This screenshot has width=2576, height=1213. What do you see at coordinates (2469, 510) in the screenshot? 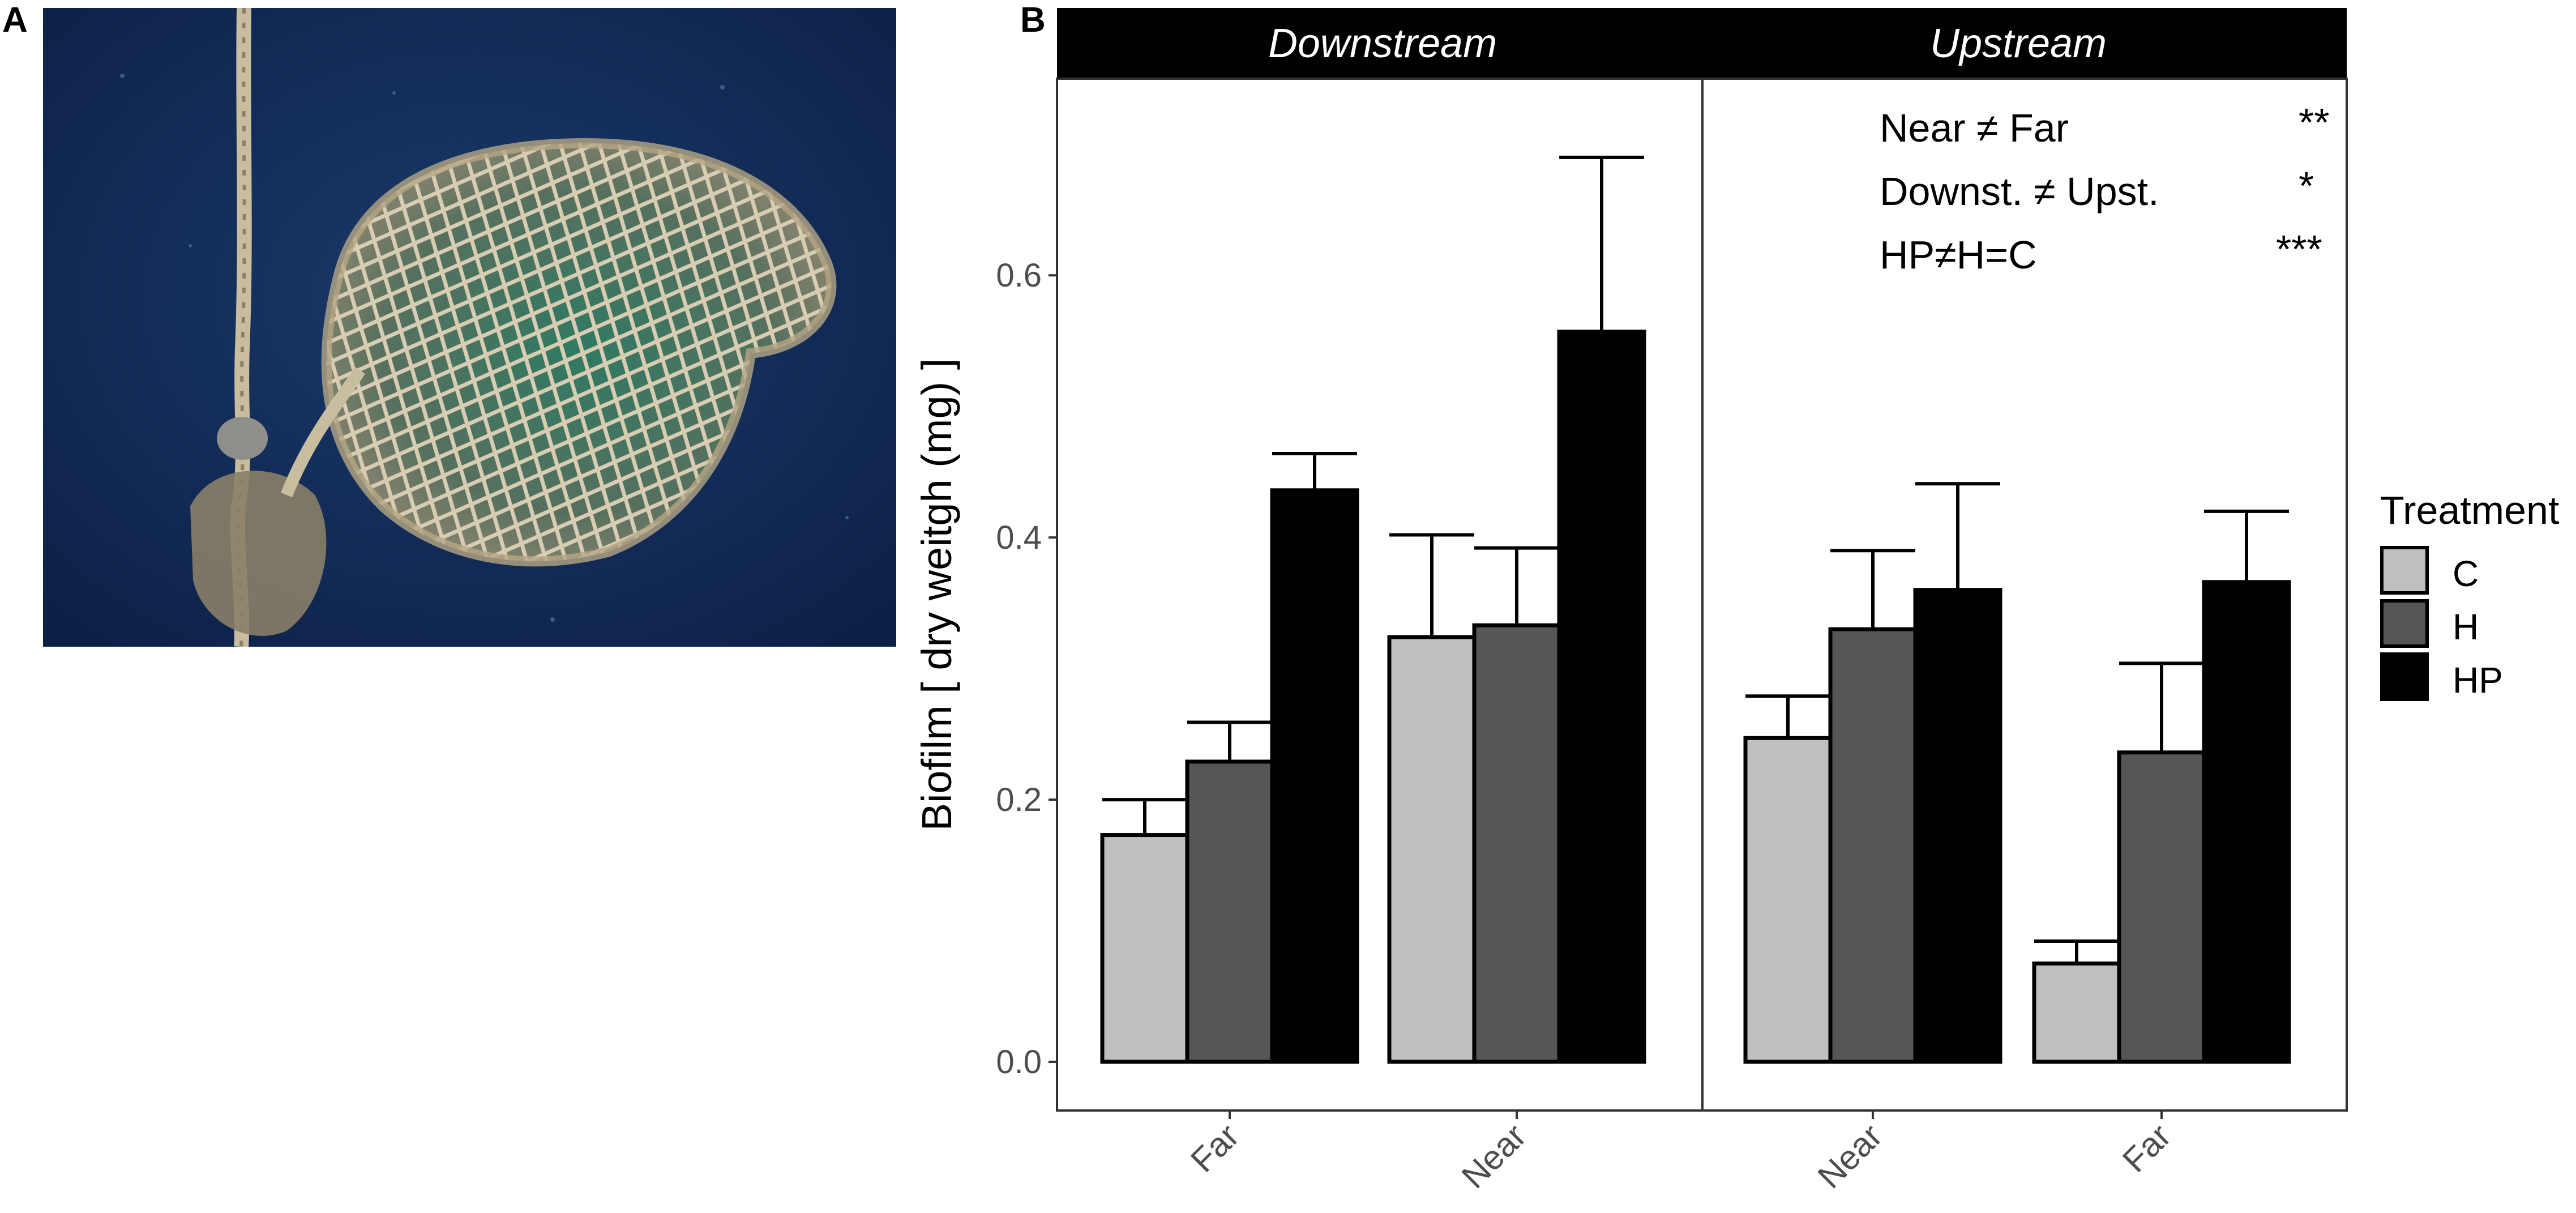
I see `legend-title: Treatment` at bounding box center [2469, 510].